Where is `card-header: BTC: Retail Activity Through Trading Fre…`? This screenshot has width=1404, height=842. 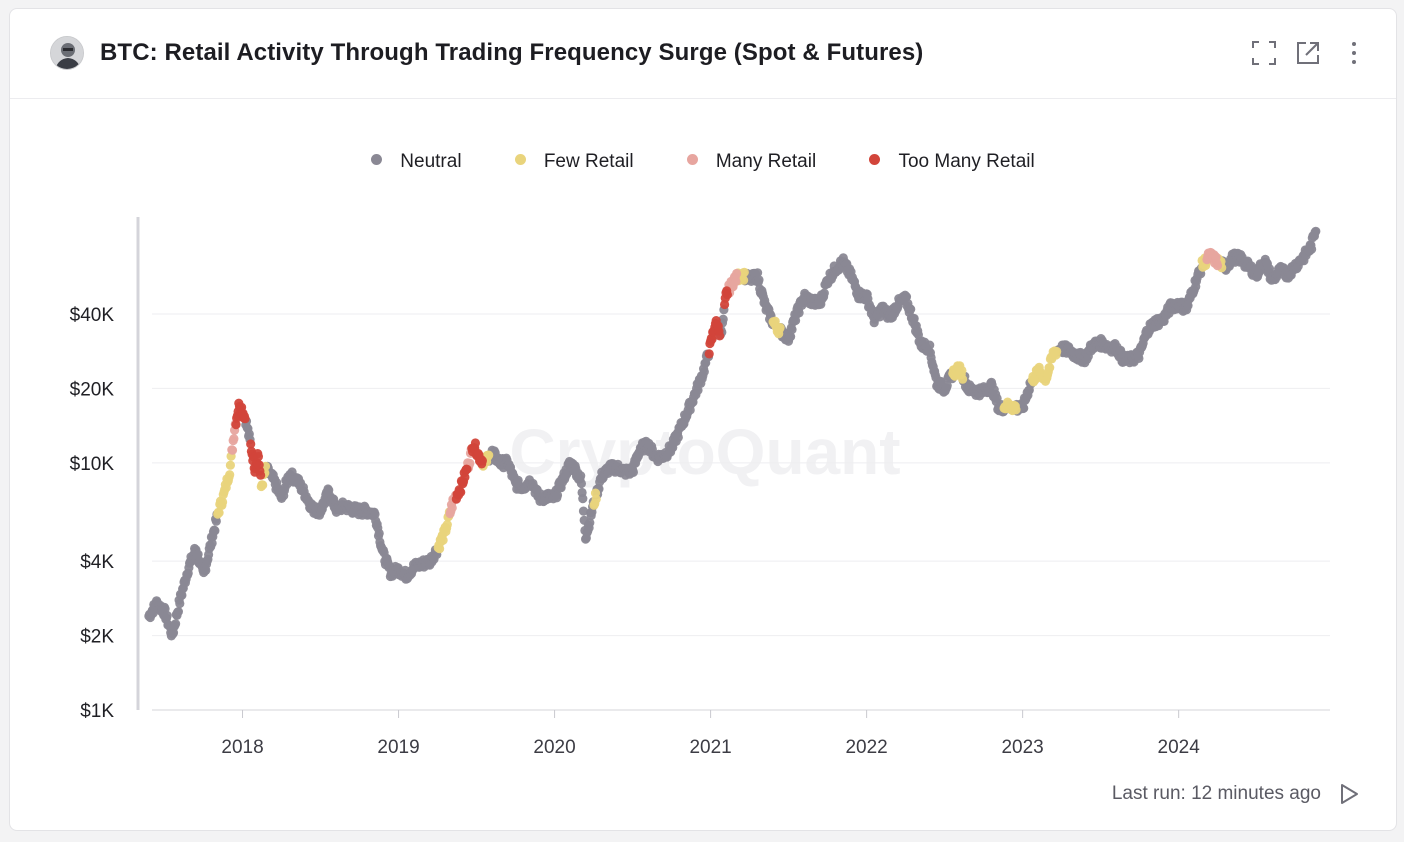
card-header: BTC: Retail Activity Through Trading Fre… is located at coordinates (703, 54).